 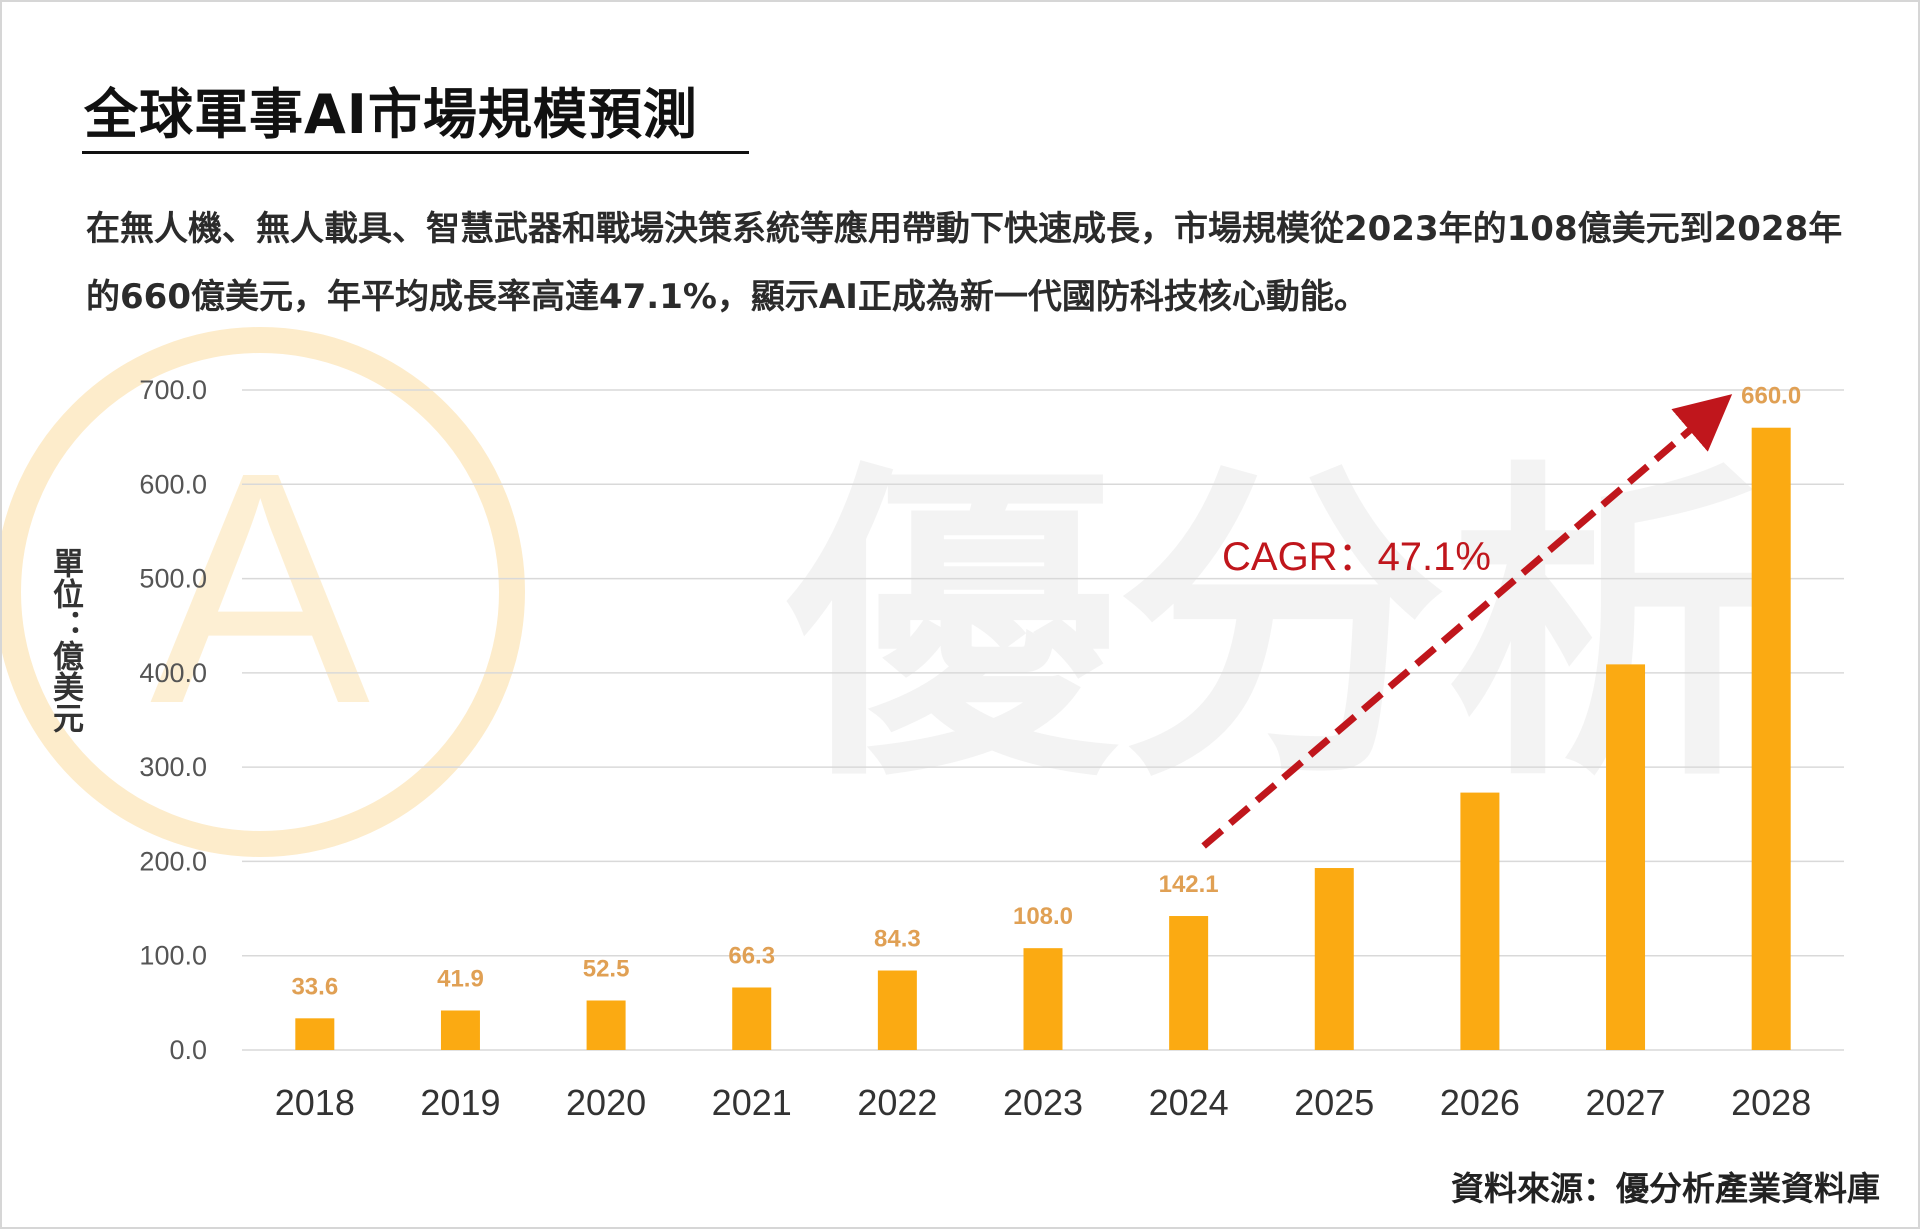 What do you see at coordinates (460, 1102) in the screenshot?
I see `x-tick-label: 2019` at bounding box center [460, 1102].